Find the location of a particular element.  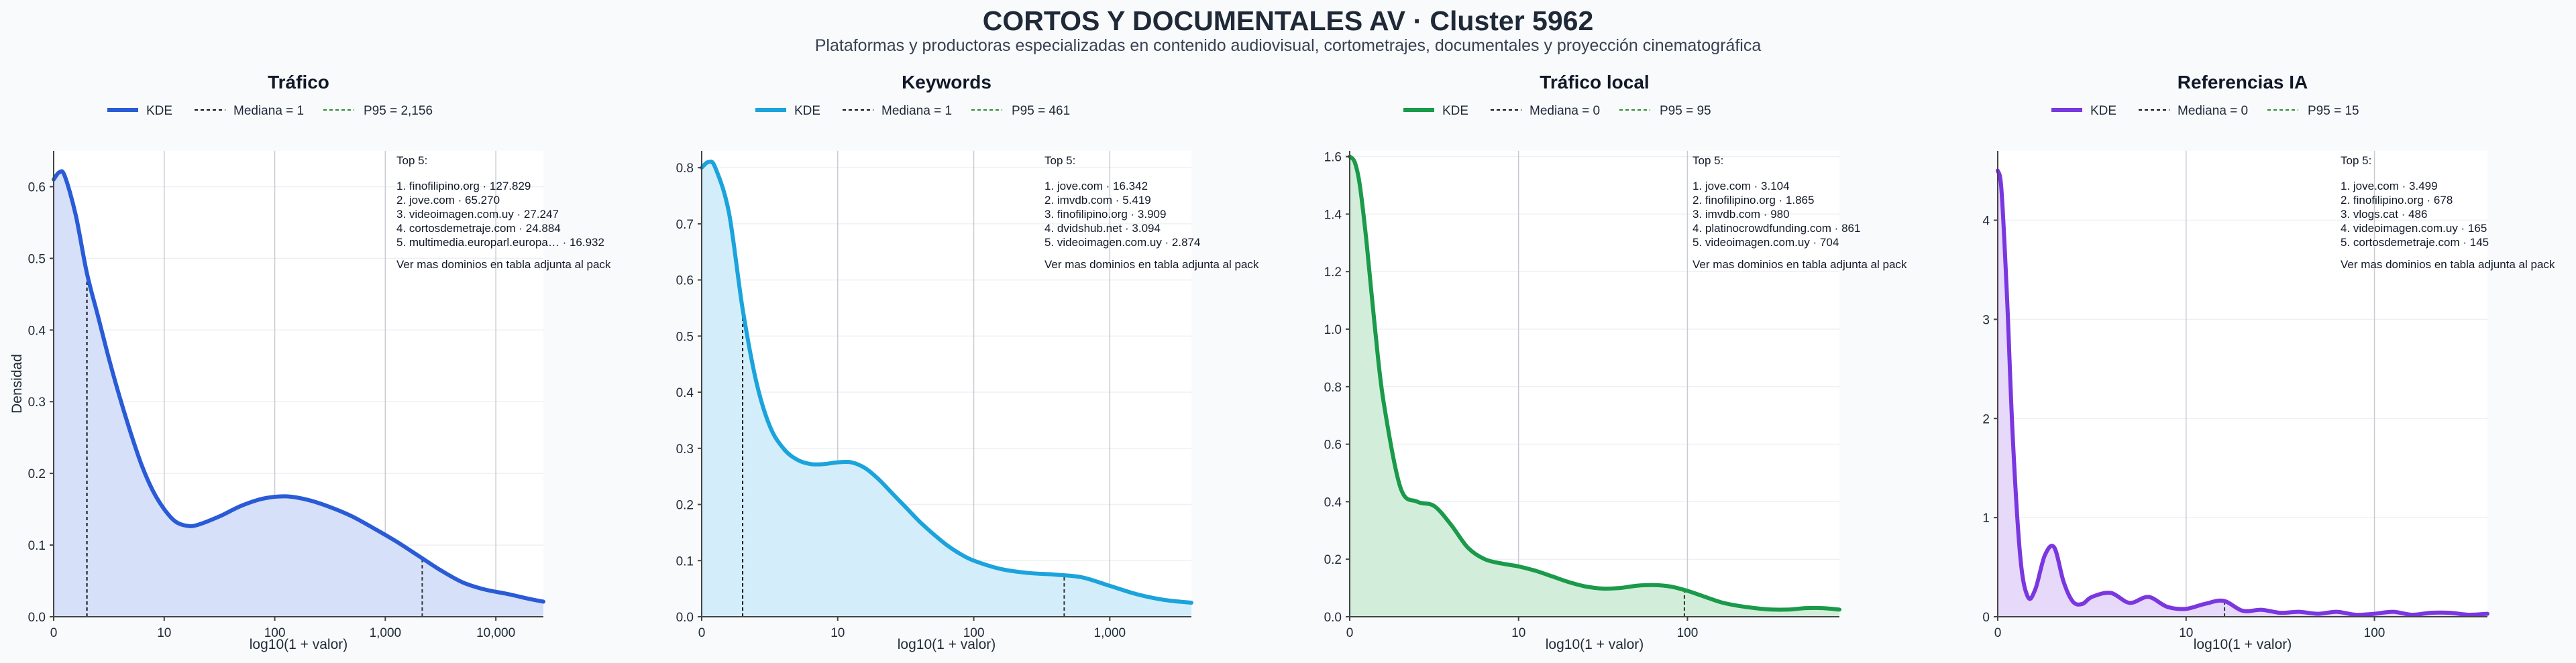

top5-item: 5. multimedia.europarl.europa… · 16.932 is located at coordinates (500, 242).